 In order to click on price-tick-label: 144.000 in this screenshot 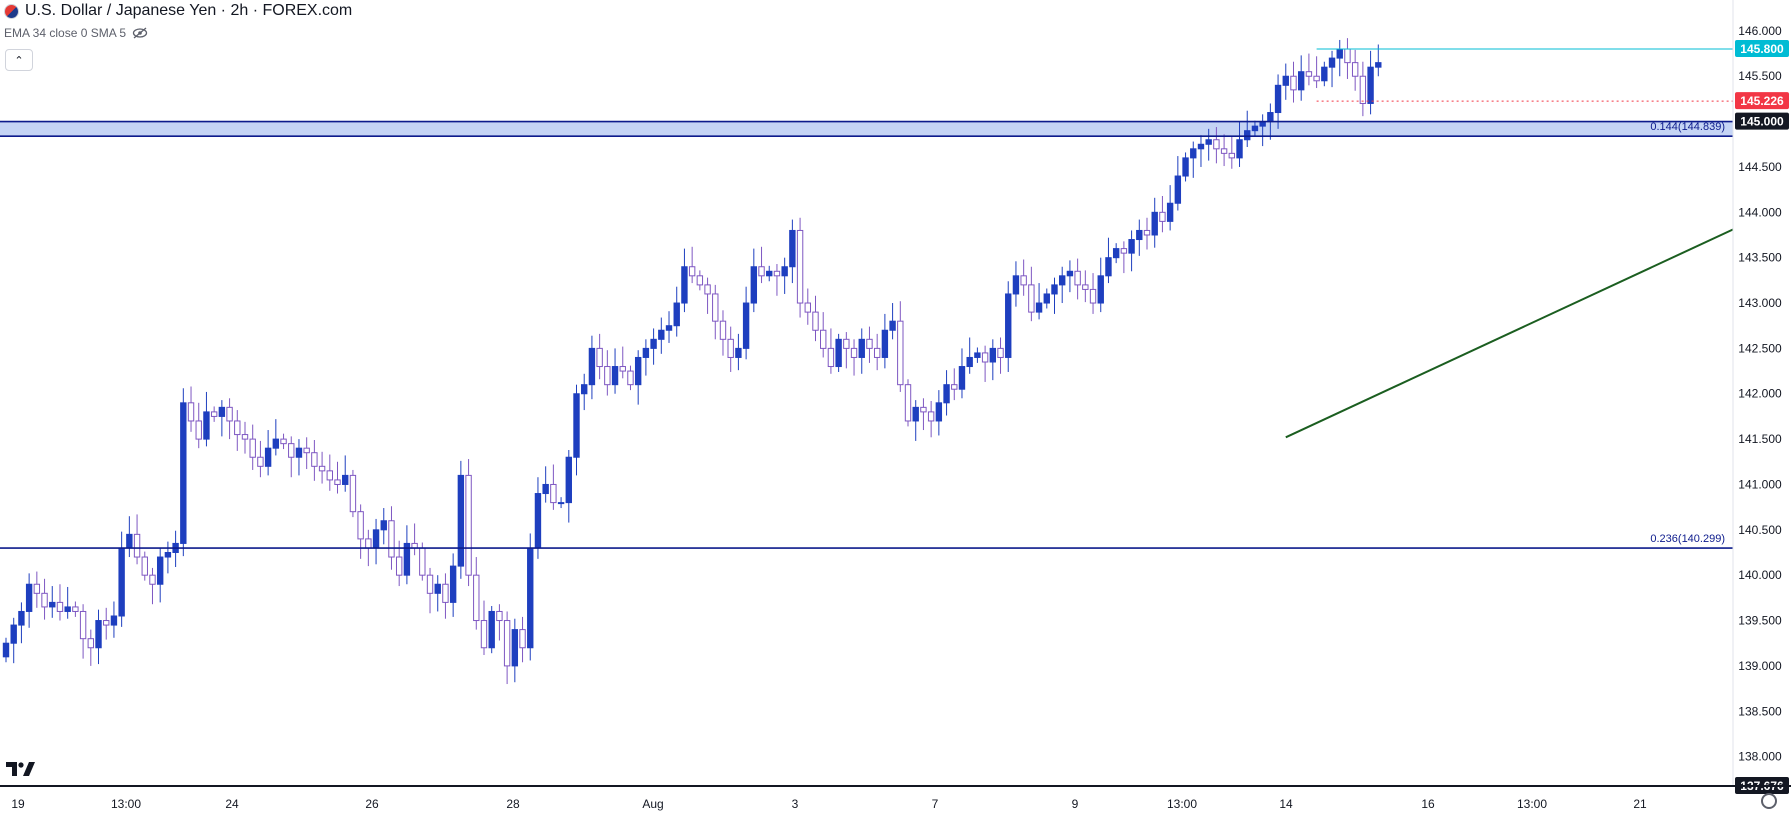, I will do `click(1760, 212)`.